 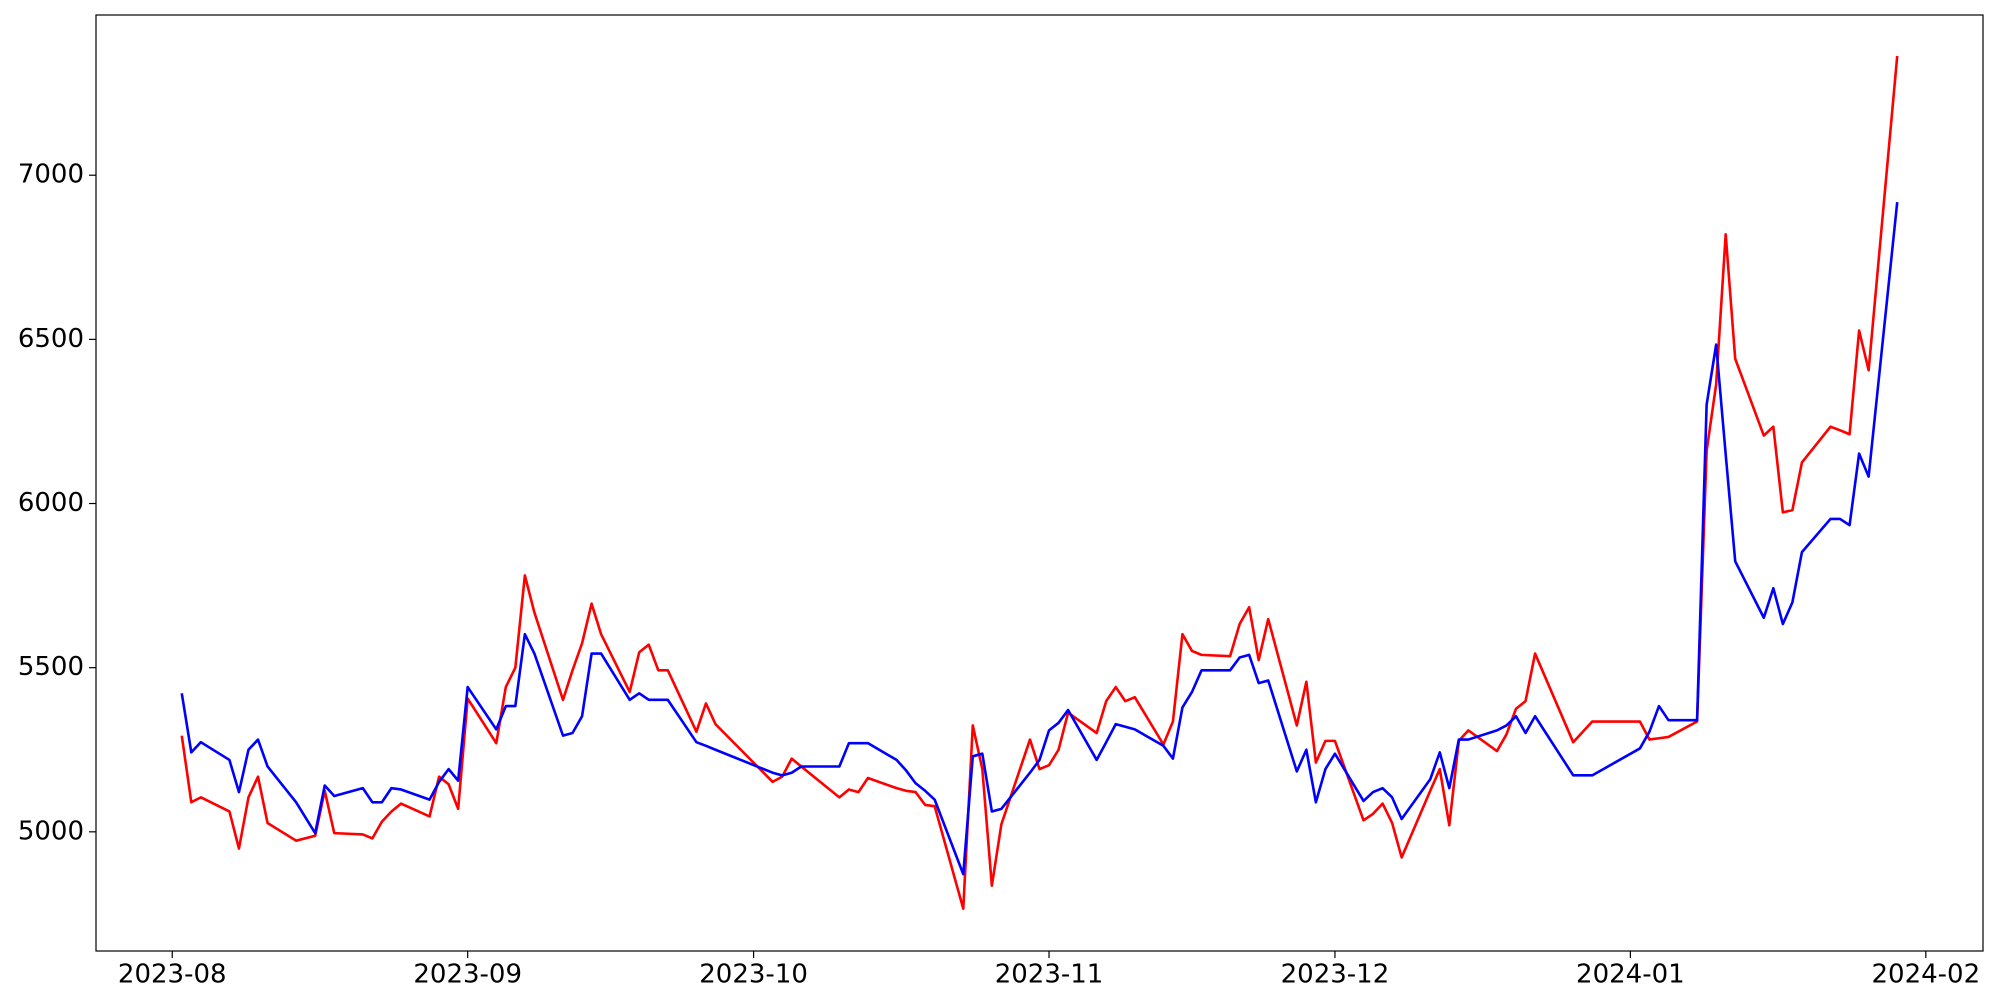 I want to click on x-tick-label: 2024-02, so click(x=1925, y=975).